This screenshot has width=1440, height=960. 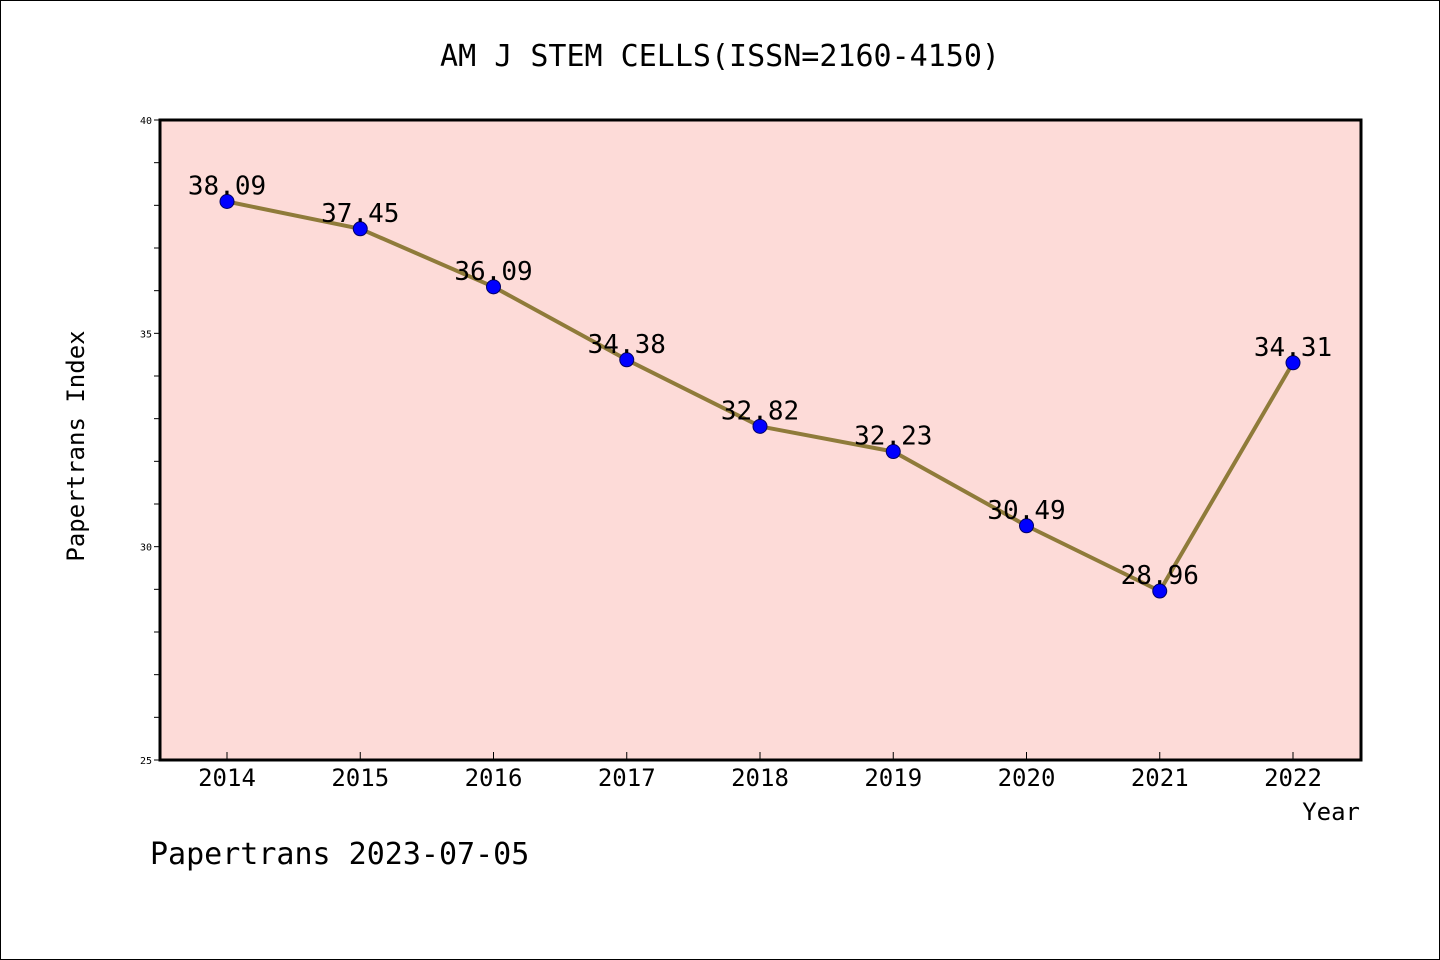 I want to click on footer-date-stamp: Papertrans 2023-07-05, so click(x=339, y=854).